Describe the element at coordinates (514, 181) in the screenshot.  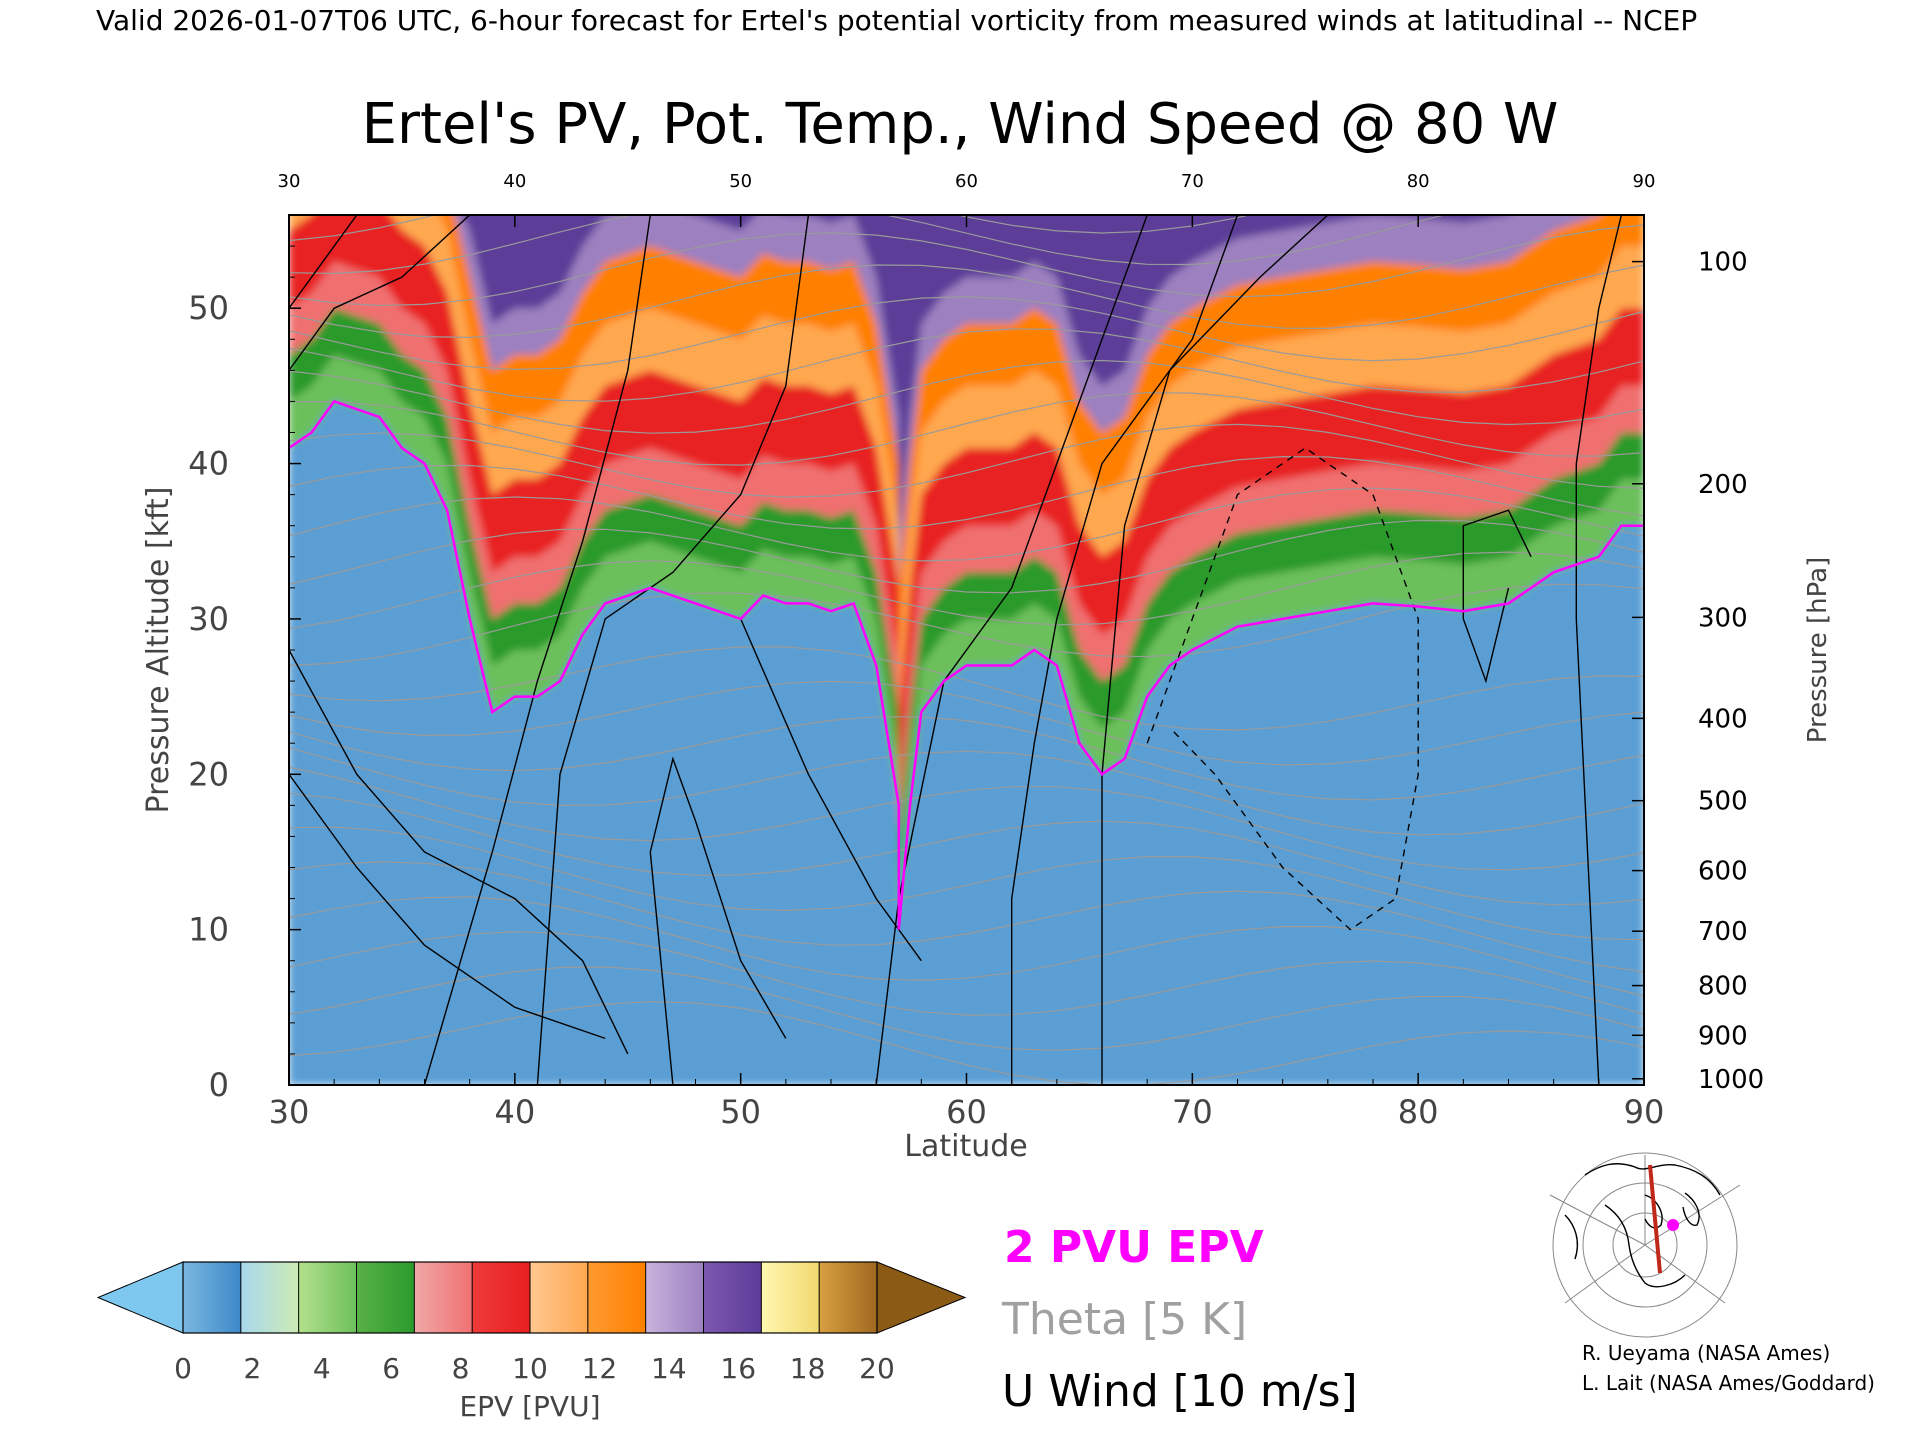
I see `x-tick-label-top: 40` at that location.